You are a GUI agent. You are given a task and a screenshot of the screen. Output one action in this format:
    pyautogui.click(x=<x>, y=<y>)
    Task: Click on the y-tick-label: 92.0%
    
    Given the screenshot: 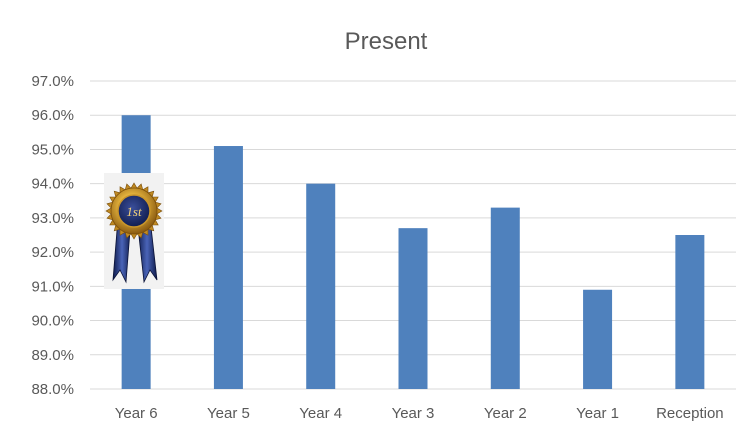 What is the action you would take?
    pyautogui.click(x=52, y=252)
    